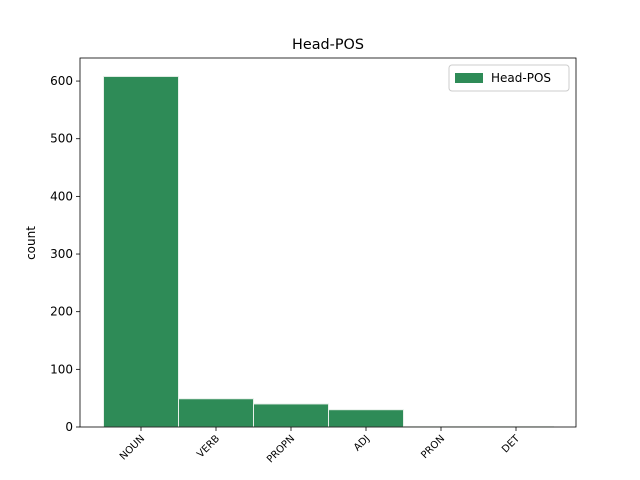  What do you see at coordinates (521, 78) in the screenshot?
I see `legend-label: Head-POS` at bounding box center [521, 78].